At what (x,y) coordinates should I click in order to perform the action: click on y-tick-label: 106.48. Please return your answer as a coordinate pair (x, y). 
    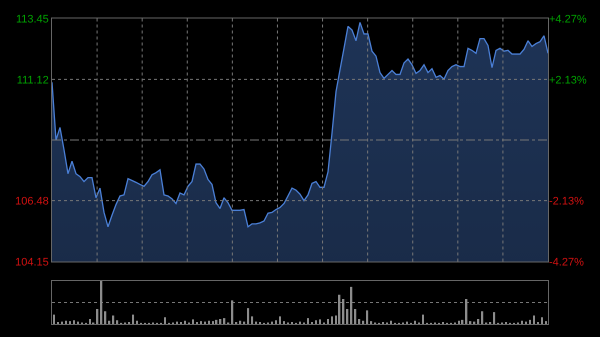
    Looking at the image, I should click on (32, 201).